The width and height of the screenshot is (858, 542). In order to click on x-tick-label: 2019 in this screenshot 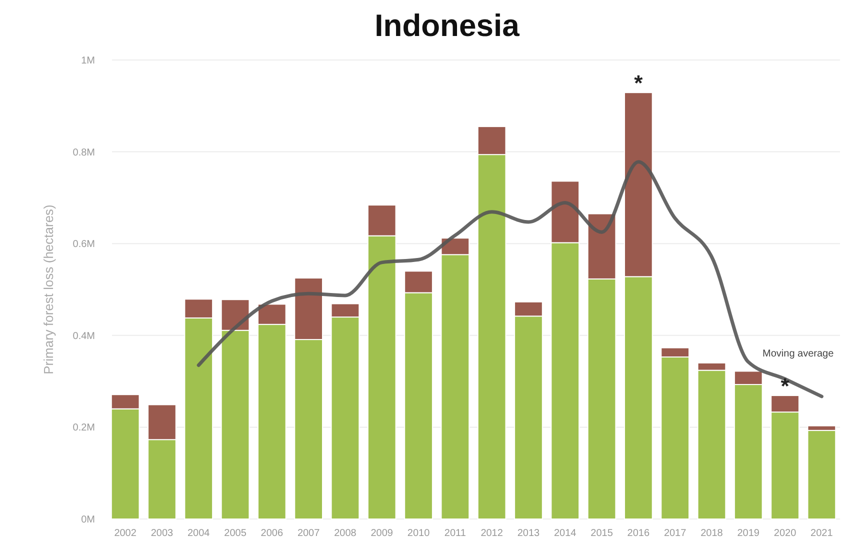, I will do `click(748, 533)`.